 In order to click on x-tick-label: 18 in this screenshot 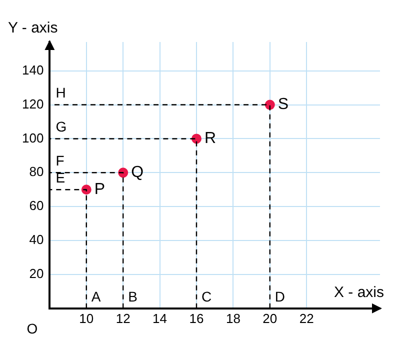, I will do `click(233, 318)`.